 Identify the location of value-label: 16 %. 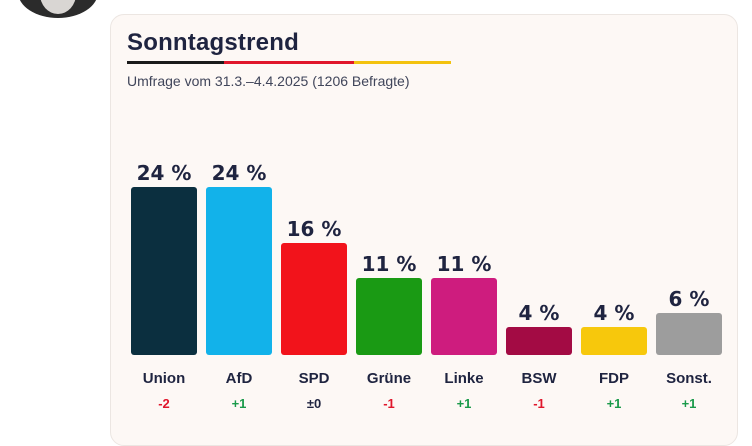
(314, 229).